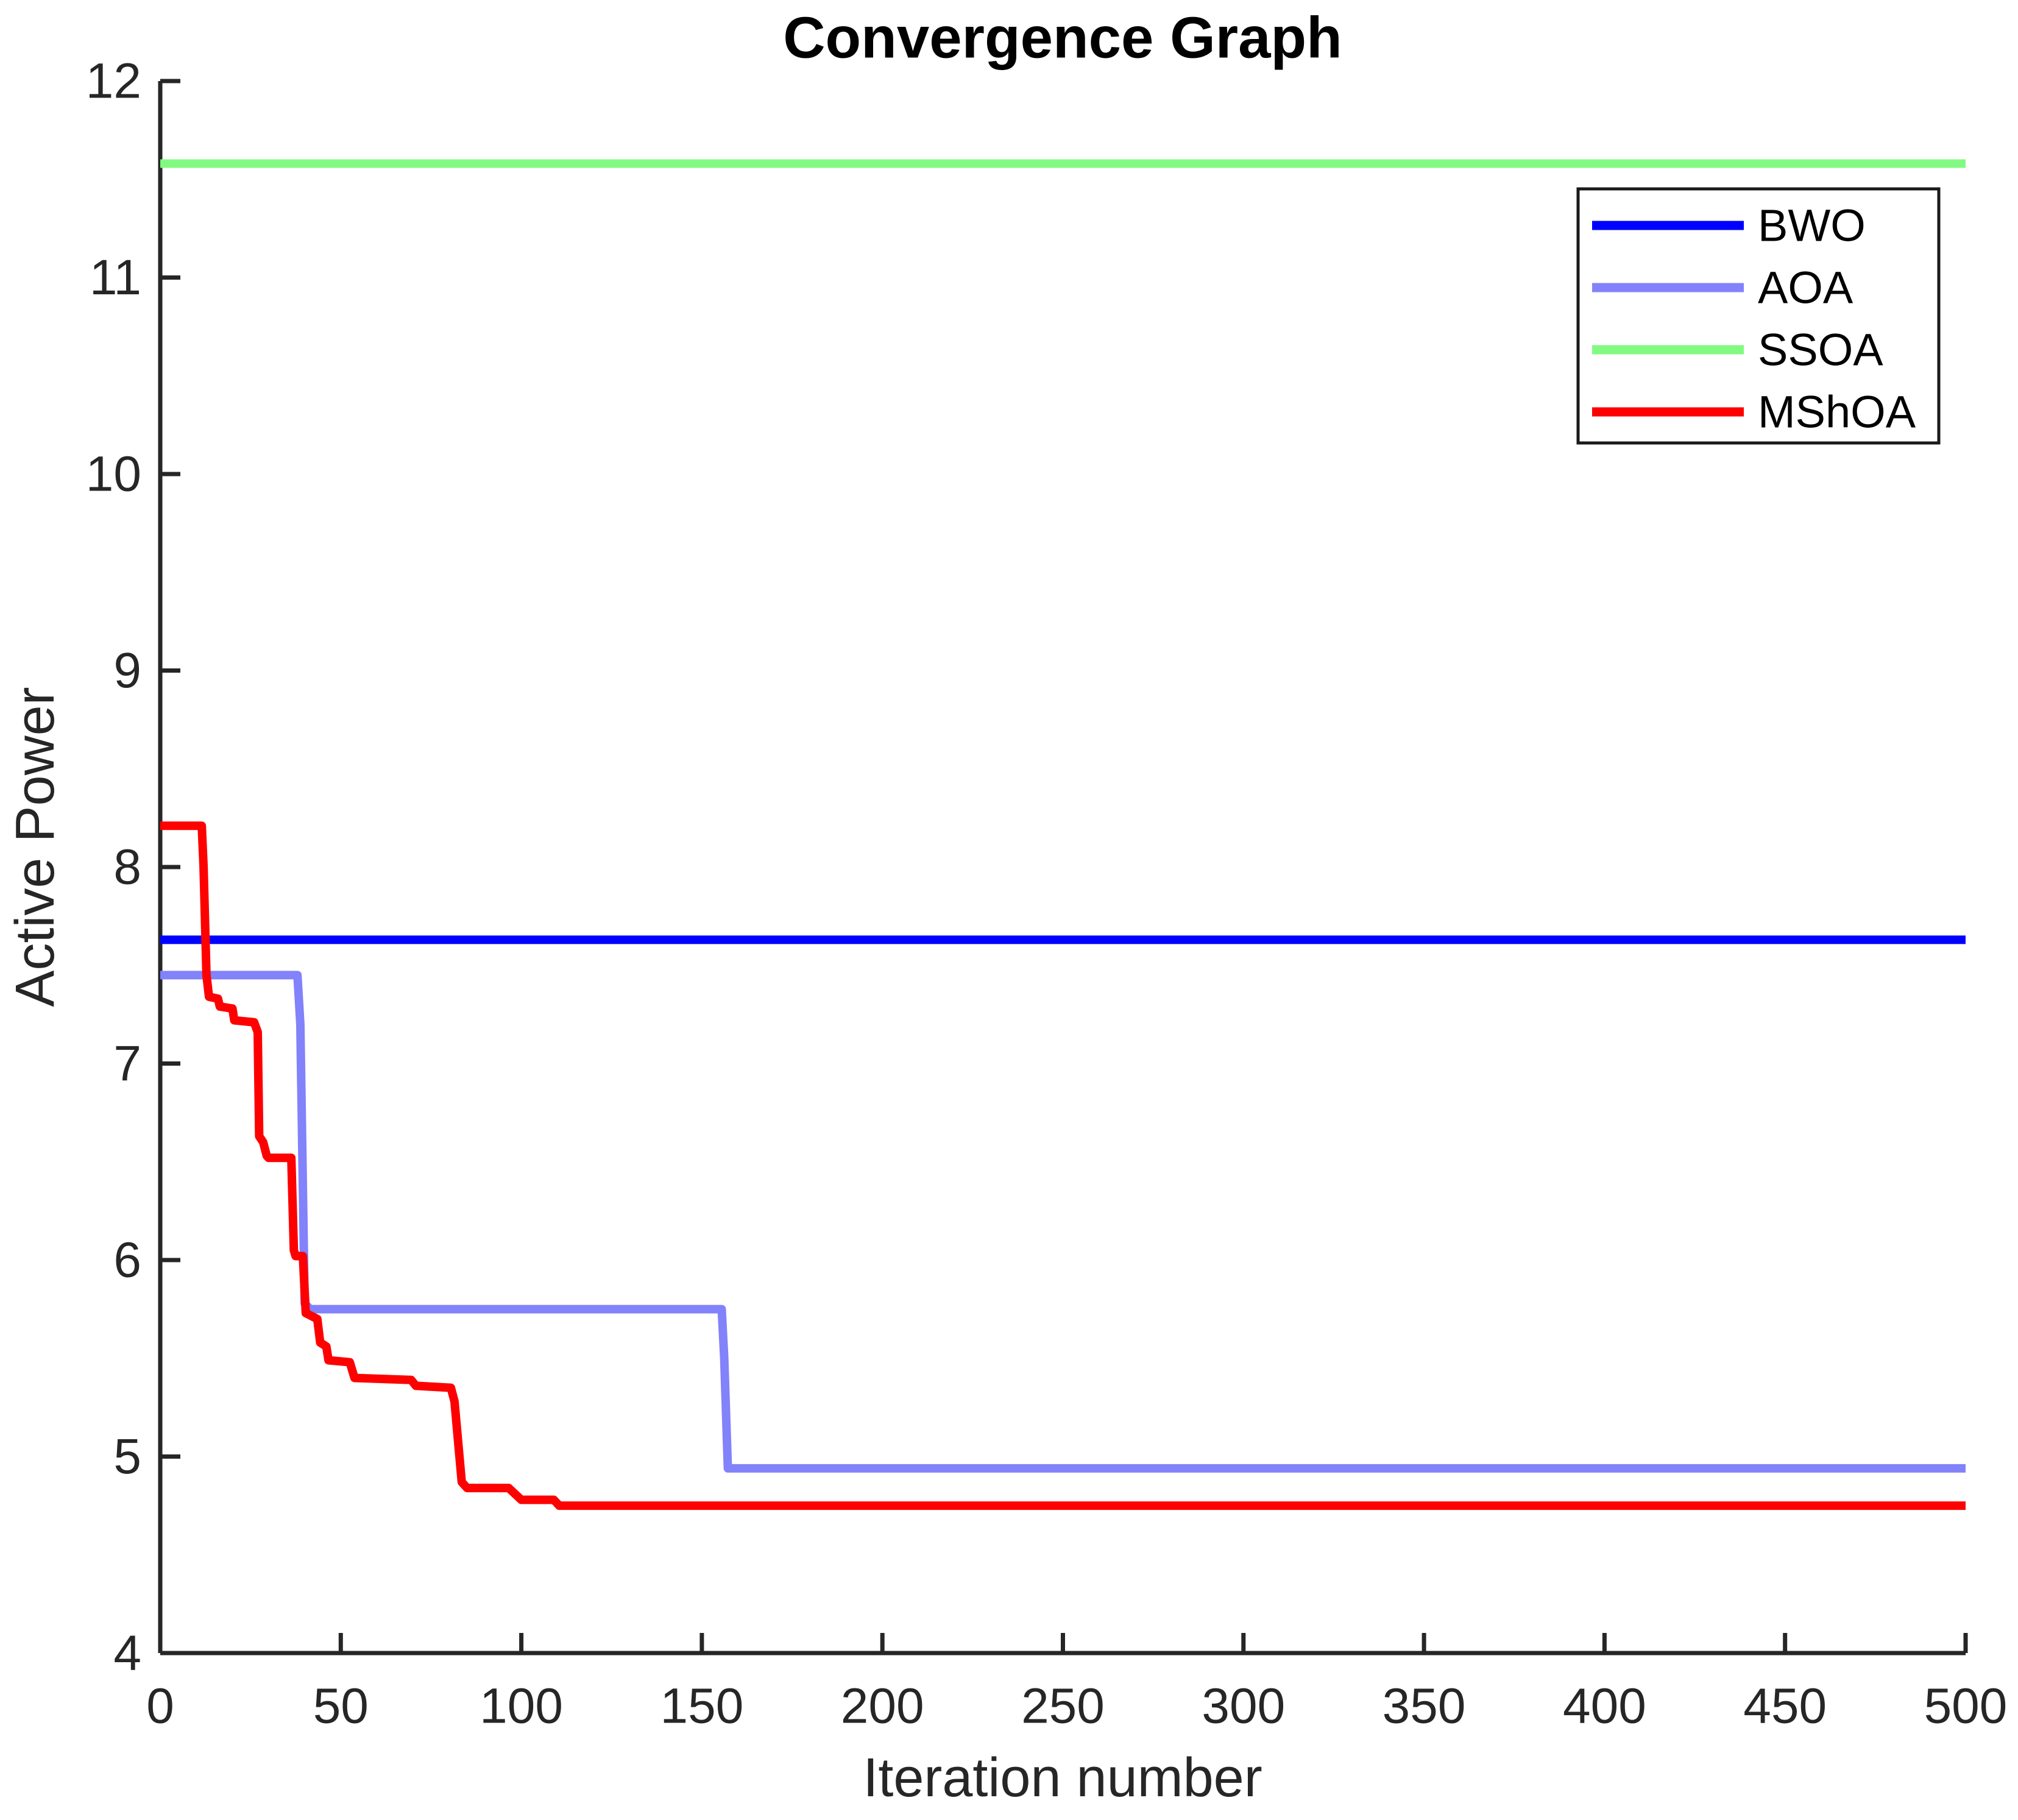 This screenshot has width=2018, height=1820. I want to click on legend-rows: BWO AOA SSOA MShOA, so click(1754, 319).